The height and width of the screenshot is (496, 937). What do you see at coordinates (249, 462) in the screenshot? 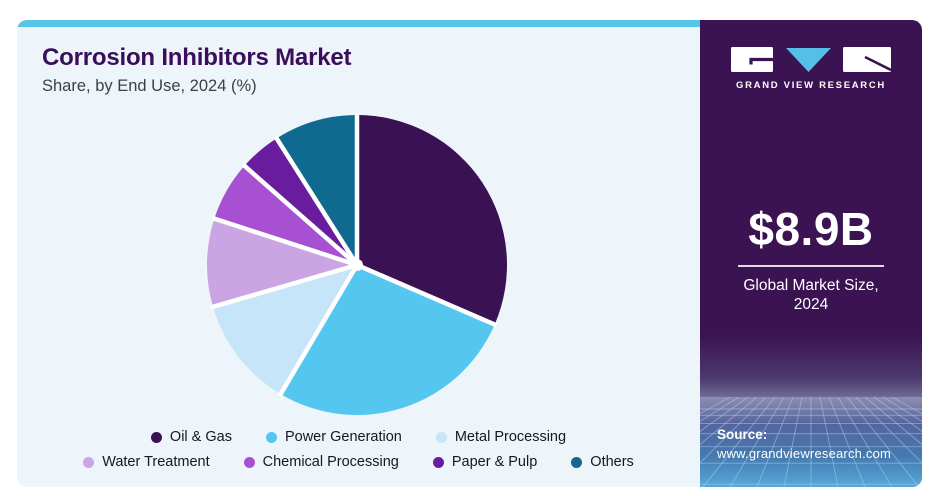
I see `legend-dot-chemical-processing` at bounding box center [249, 462].